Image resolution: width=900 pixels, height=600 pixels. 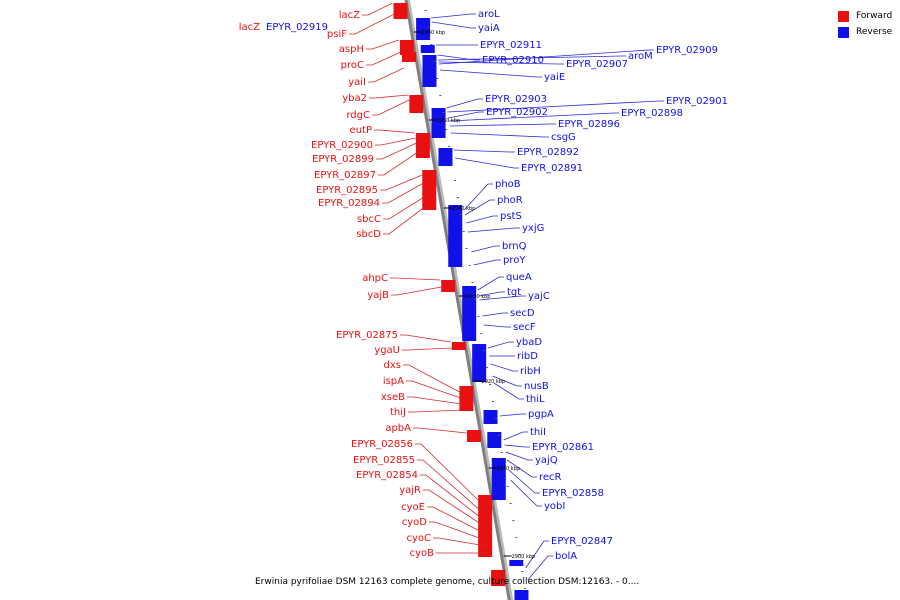 What do you see at coordinates (511, 216) in the screenshot?
I see `reverse-gene-label: pstS` at bounding box center [511, 216].